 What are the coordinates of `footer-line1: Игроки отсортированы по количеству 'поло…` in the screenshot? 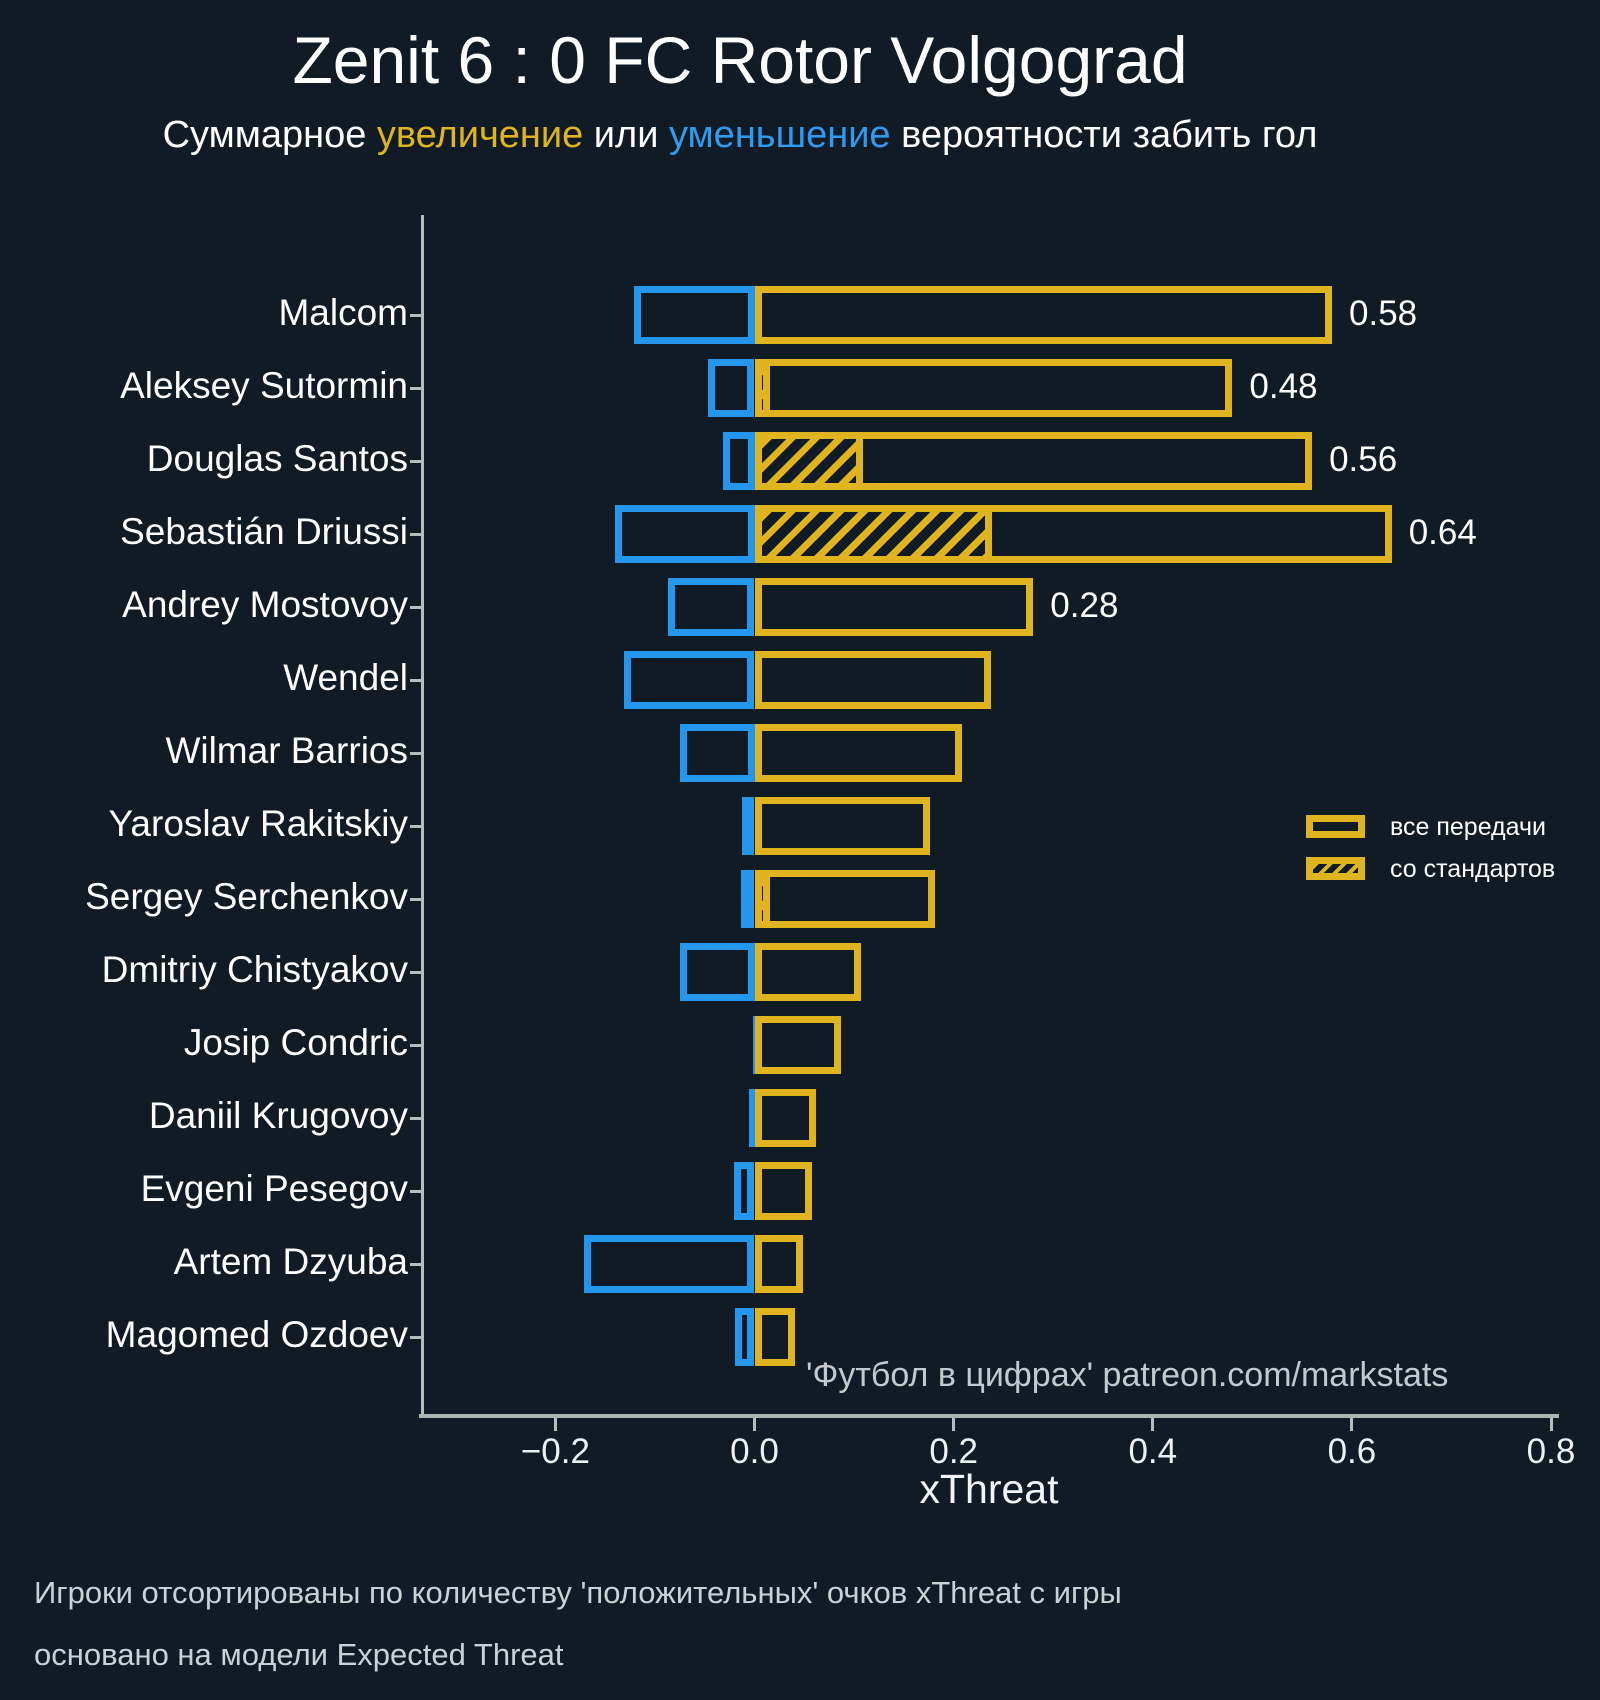 It's located at (578, 1592).